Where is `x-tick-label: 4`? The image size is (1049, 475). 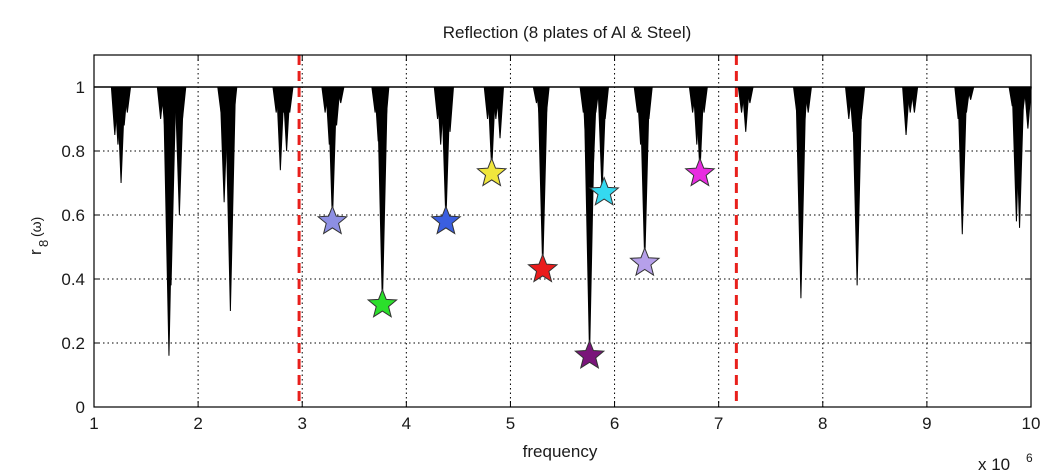
x-tick-label: 4 is located at coordinates (406, 423).